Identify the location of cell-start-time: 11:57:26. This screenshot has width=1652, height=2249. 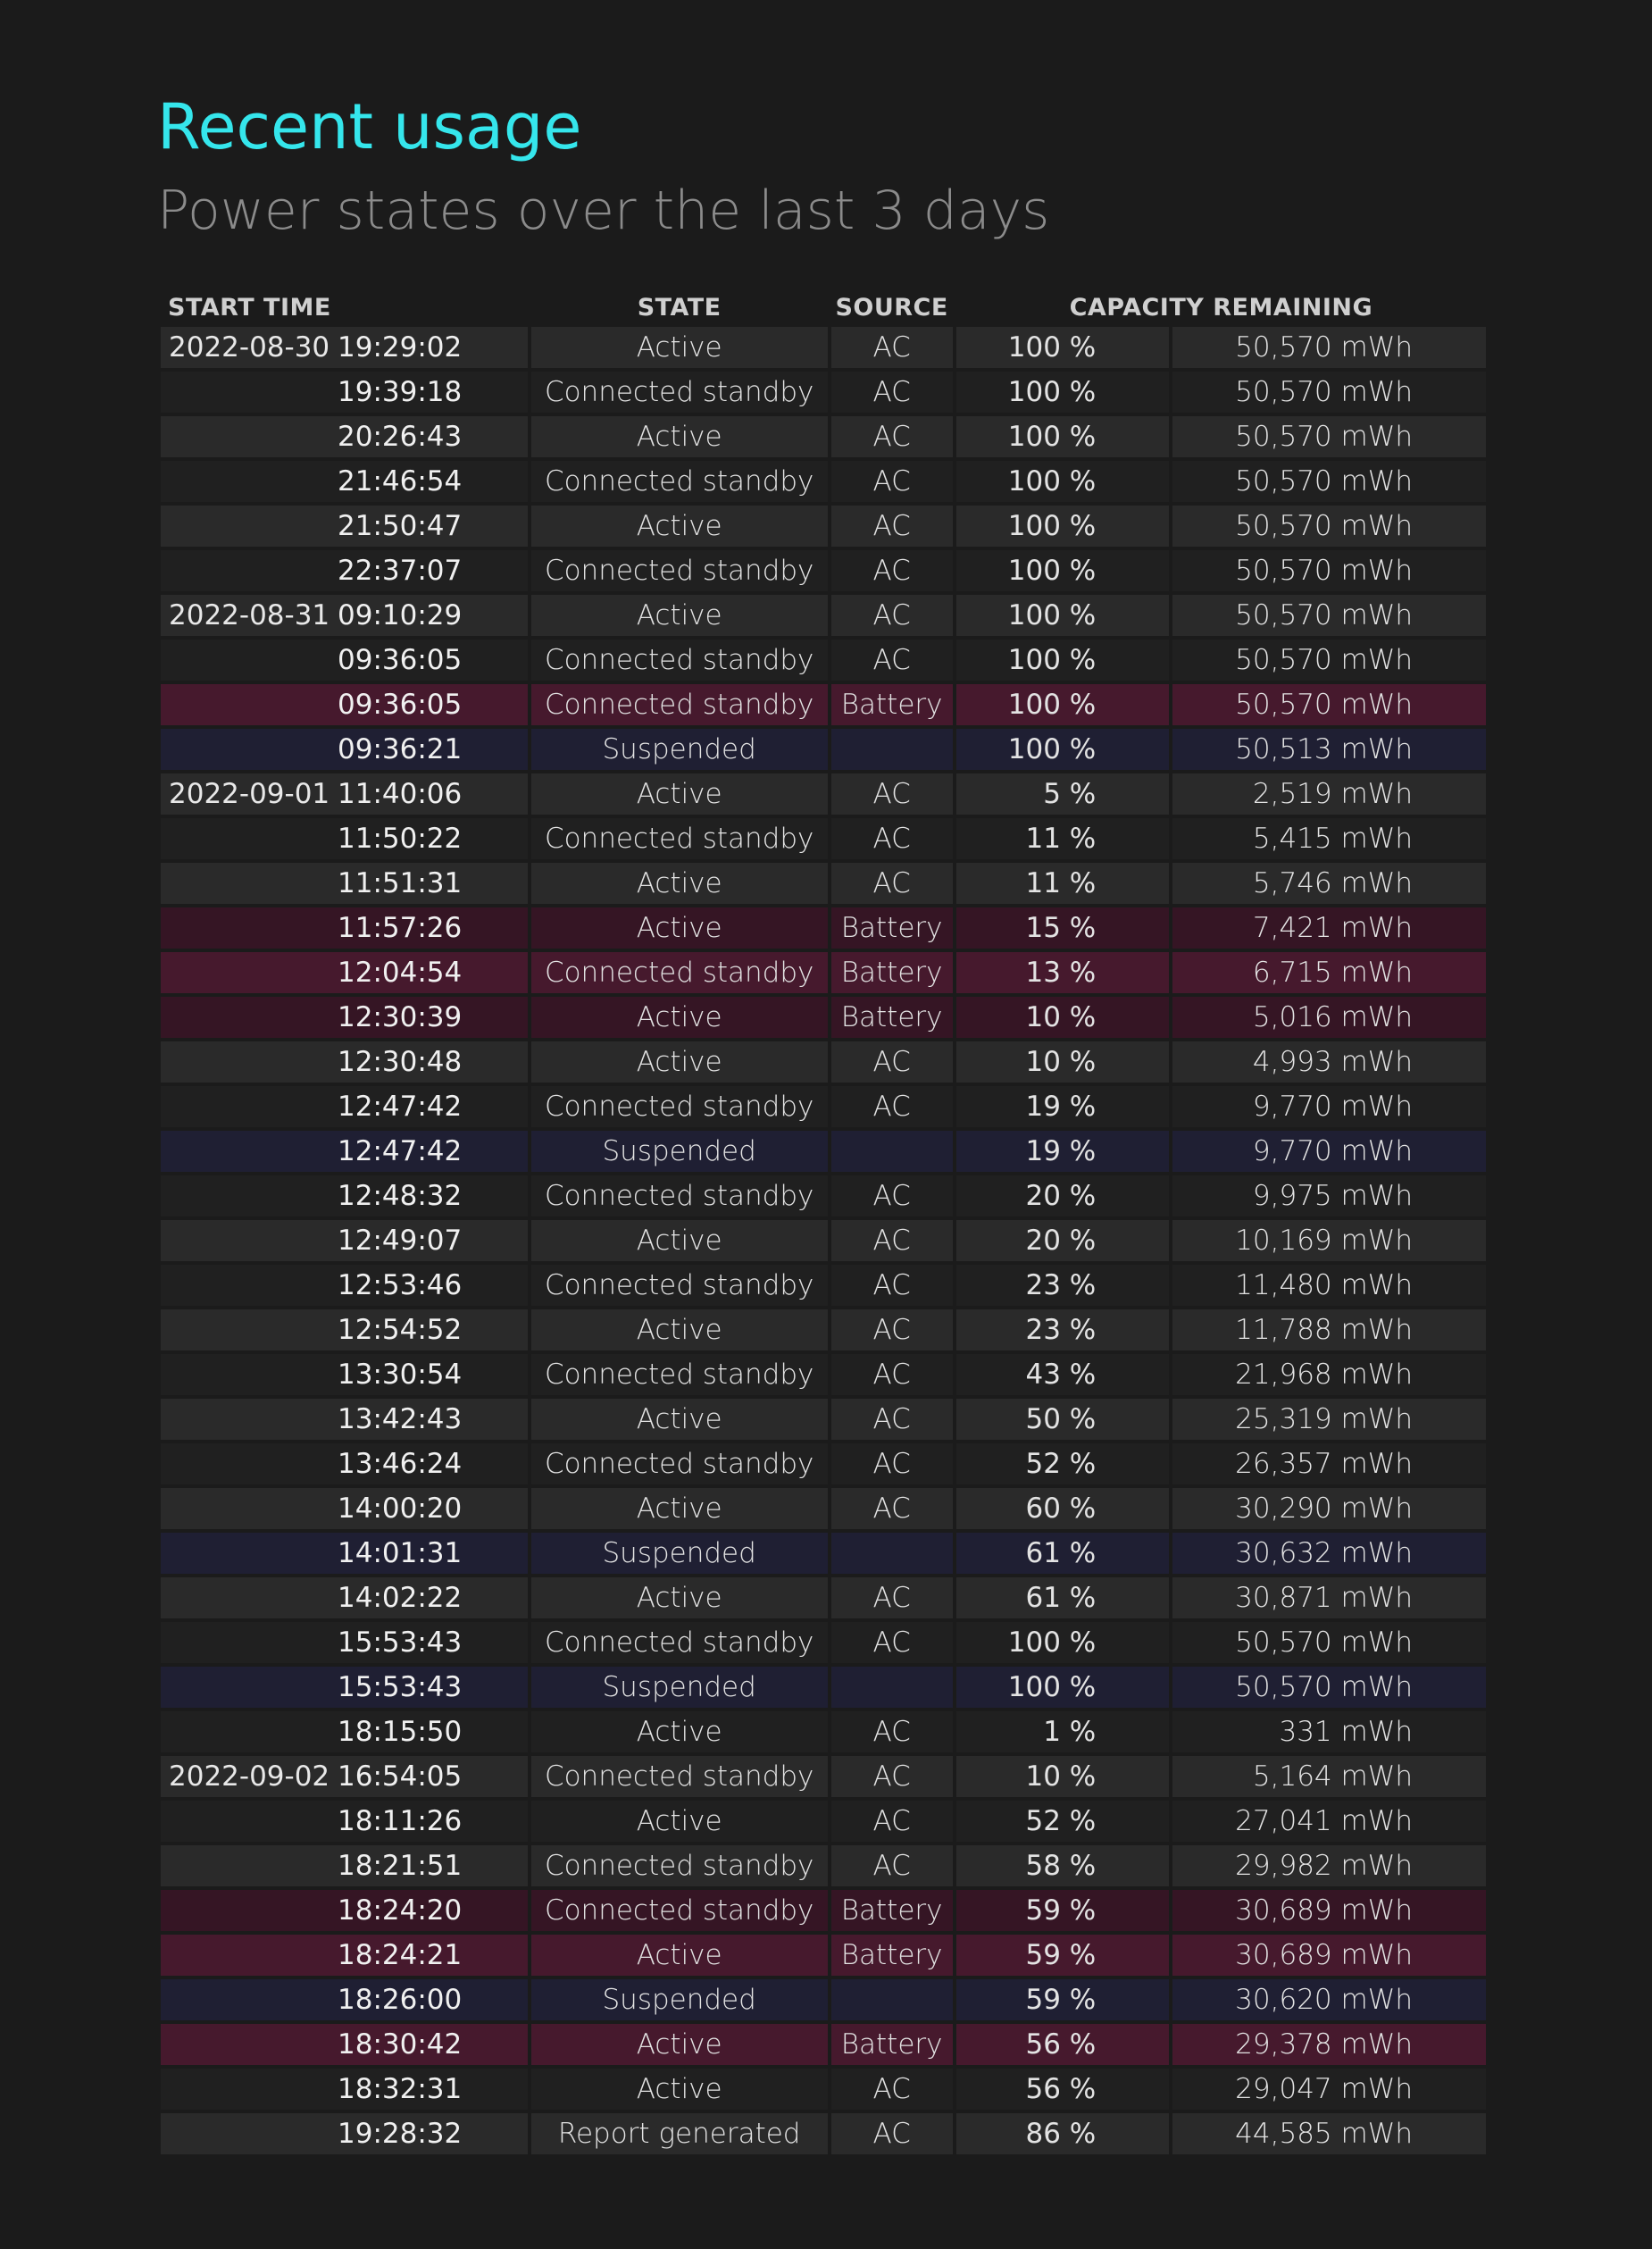
(344, 928).